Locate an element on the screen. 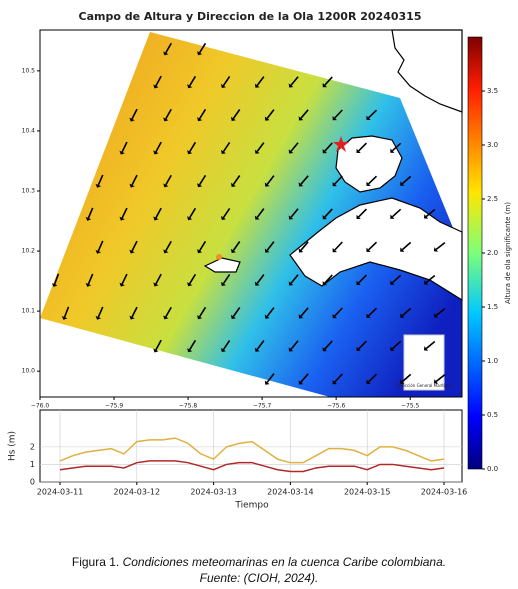 The width and height of the screenshot is (518, 589). colorbar-label: Altura de ola significante (m) is located at coordinates (508, 253).